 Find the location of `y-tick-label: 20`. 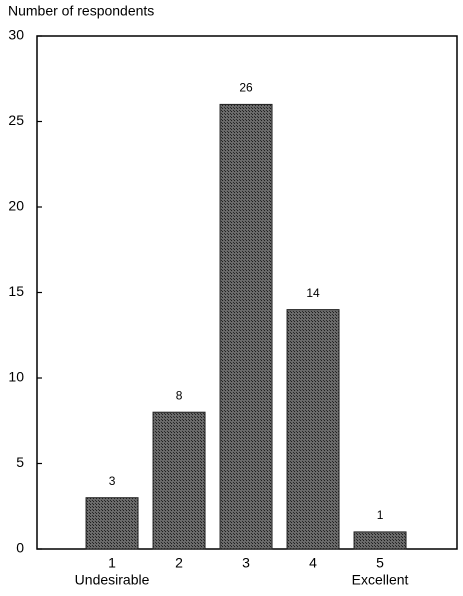

y-tick-label: 20 is located at coordinates (16, 206).